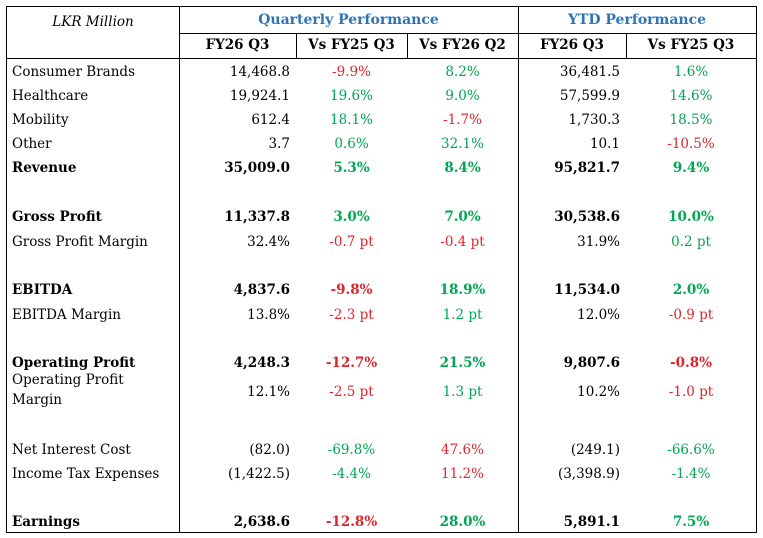  Describe the element at coordinates (691, 450) in the screenshot. I see `cell-net-interest-cost-ytd-vs-fy25-q3: -66.6%` at that location.